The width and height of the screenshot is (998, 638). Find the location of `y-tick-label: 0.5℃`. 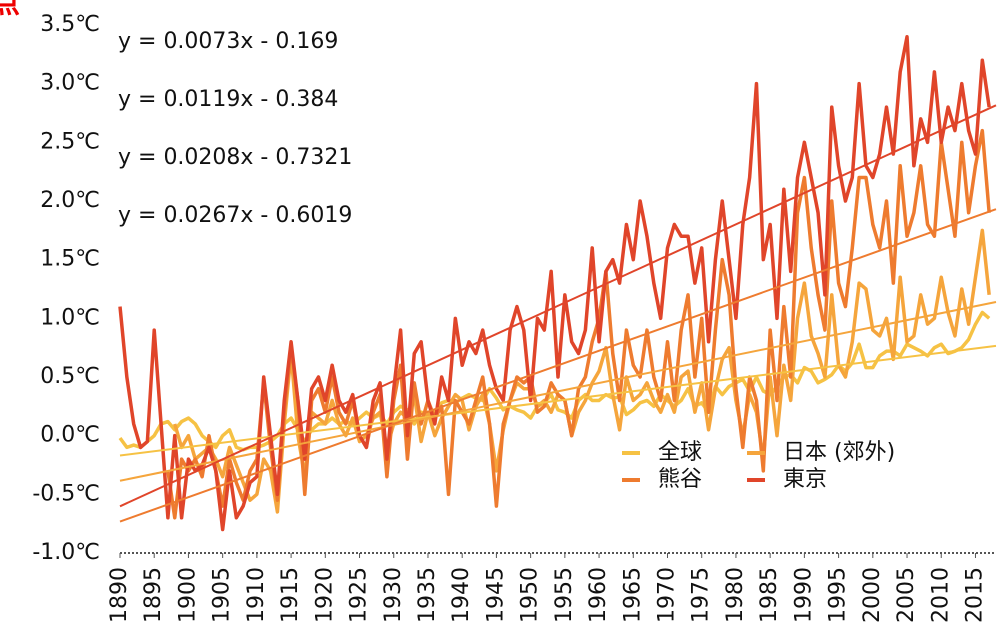

y-tick-label: 0.5℃ is located at coordinates (70, 376).